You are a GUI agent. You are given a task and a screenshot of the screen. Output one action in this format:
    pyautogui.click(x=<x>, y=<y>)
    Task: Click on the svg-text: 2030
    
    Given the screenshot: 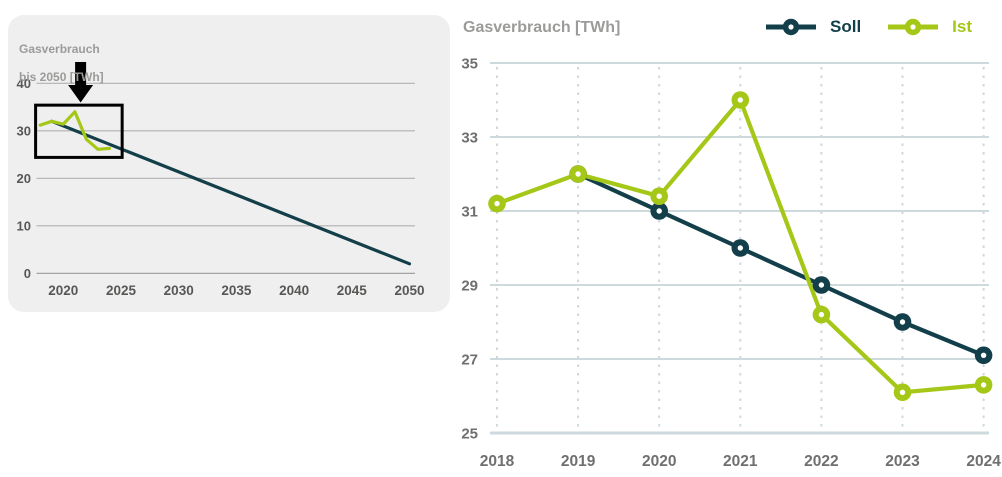 What is the action you would take?
    pyautogui.click(x=179, y=290)
    